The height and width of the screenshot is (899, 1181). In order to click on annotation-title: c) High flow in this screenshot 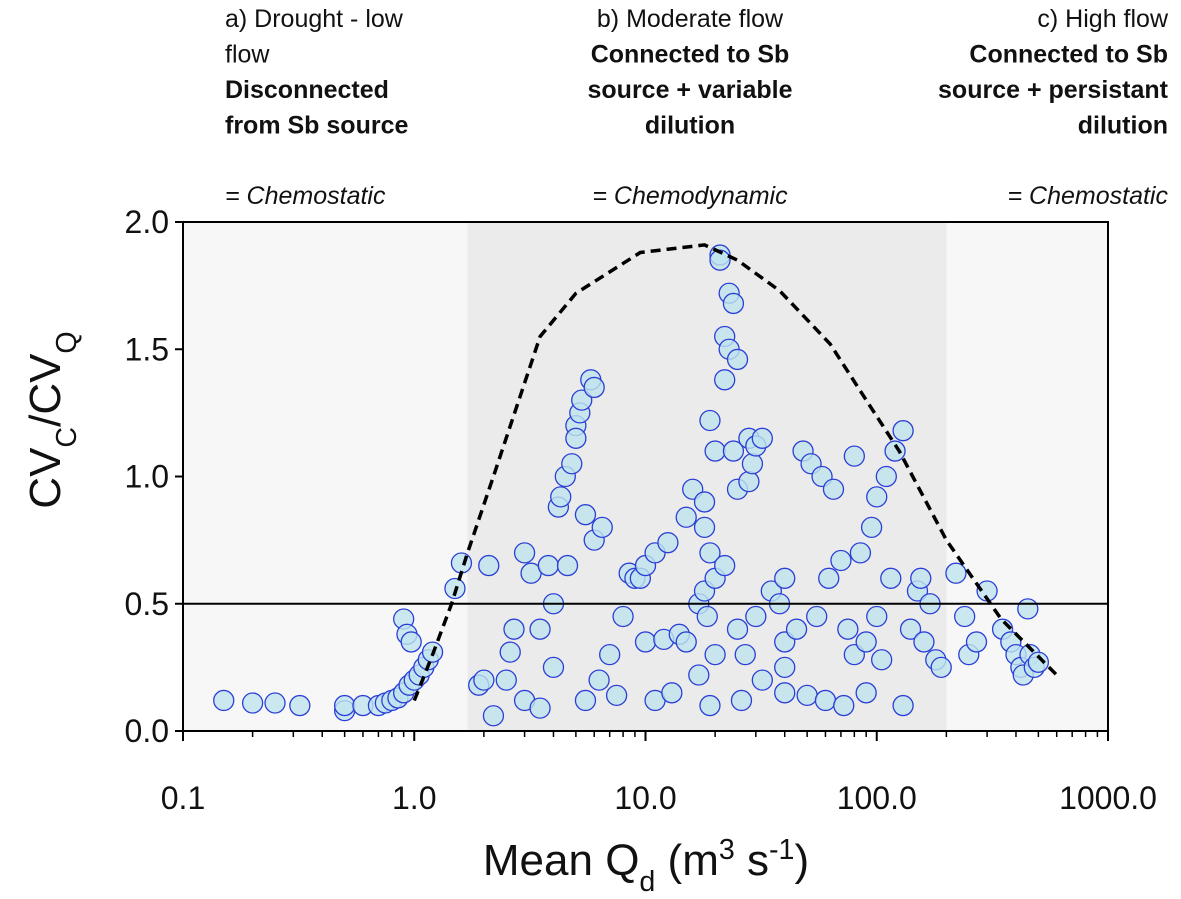, I will do `click(1103, 19)`.